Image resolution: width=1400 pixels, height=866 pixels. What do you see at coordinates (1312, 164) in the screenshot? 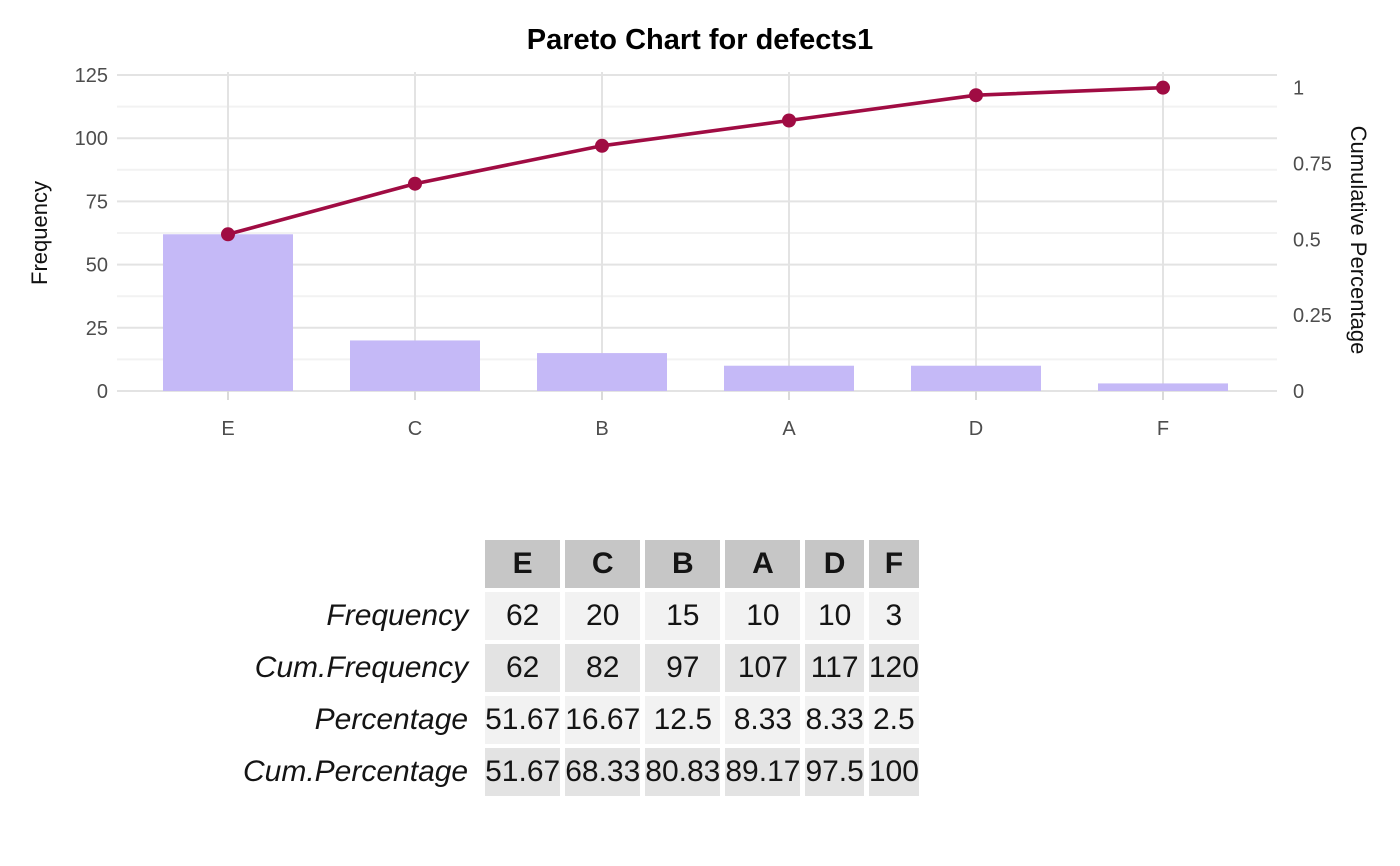
I see `y-right-tick-label: 0.75` at bounding box center [1312, 164].